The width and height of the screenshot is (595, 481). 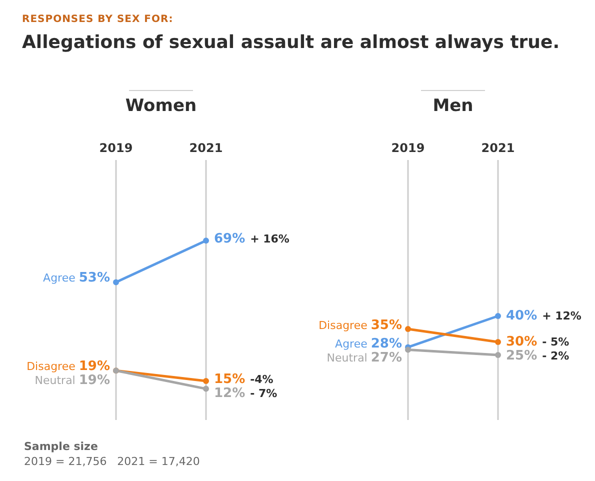 I want to click on text: RESPONSES BY SEX FOR:, so click(x=98, y=19).